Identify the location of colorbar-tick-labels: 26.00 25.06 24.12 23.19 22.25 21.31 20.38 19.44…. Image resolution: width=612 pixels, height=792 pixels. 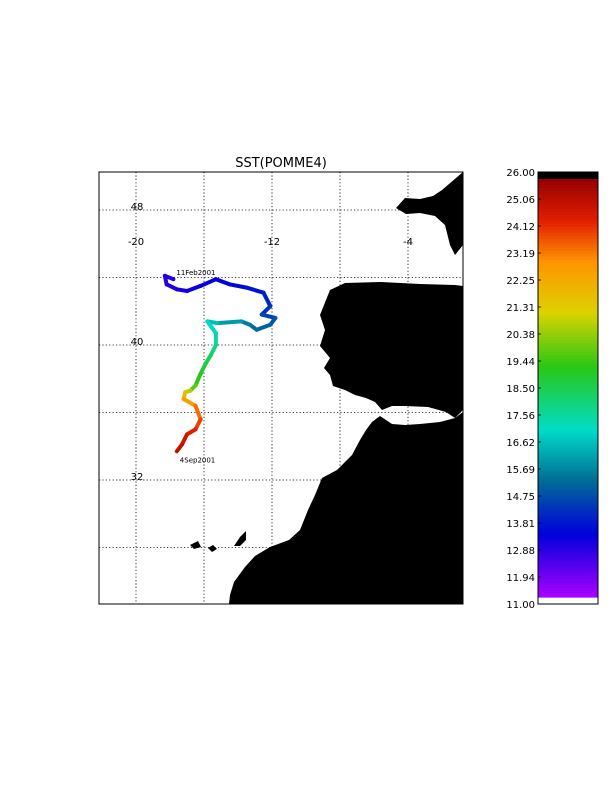
(523, 389).